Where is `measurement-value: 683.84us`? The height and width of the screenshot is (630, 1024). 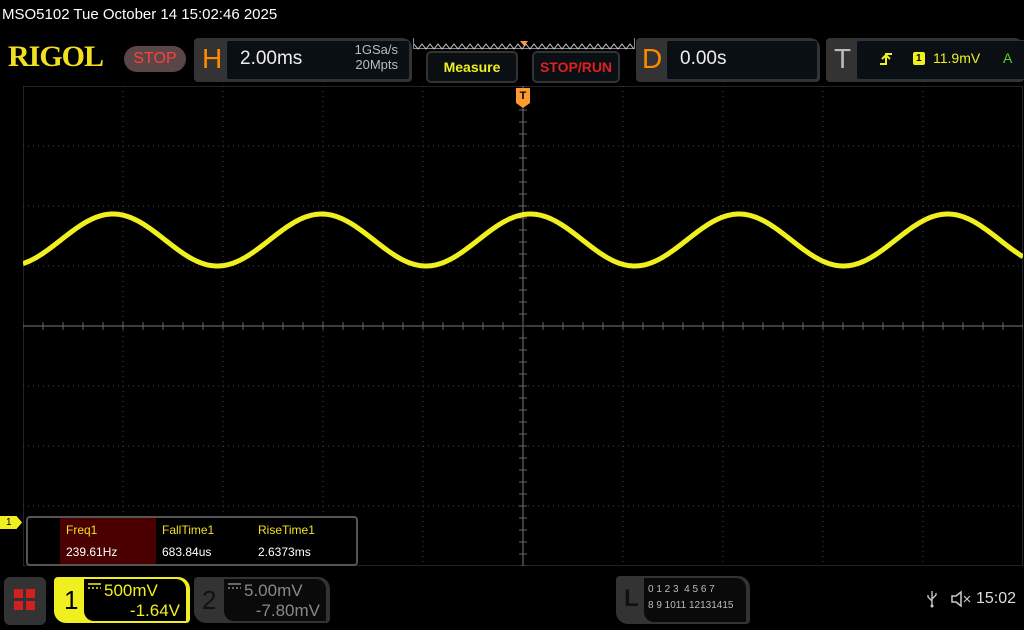 measurement-value: 683.84us is located at coordinates (187, 552).